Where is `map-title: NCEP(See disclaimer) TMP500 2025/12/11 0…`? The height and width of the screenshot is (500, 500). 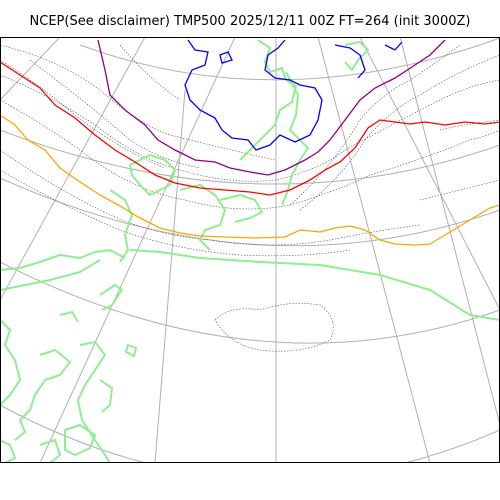 map-title: NCEP(See disclaimer) TMP500 2025/12/11 0… is located at coordinates (250, 21).